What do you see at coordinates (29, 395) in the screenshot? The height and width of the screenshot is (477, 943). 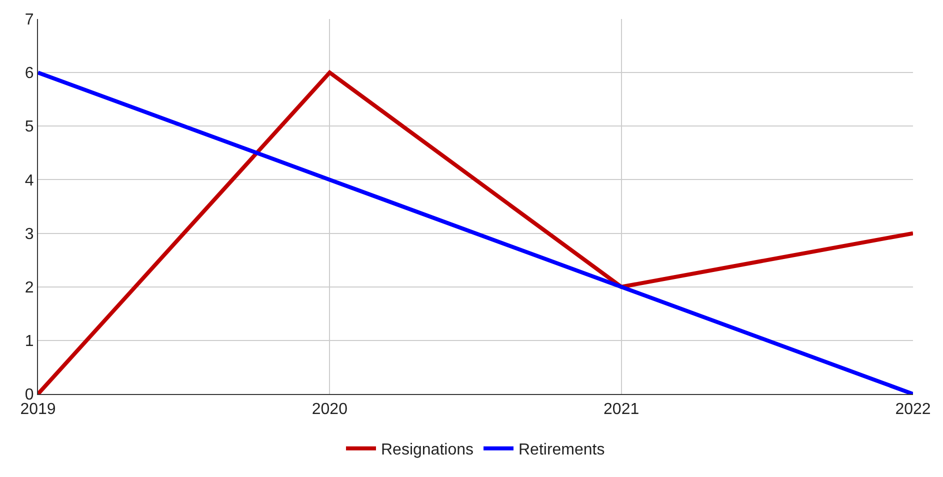 I see `y-tick-label: 0` at bounding box center [29, 395].